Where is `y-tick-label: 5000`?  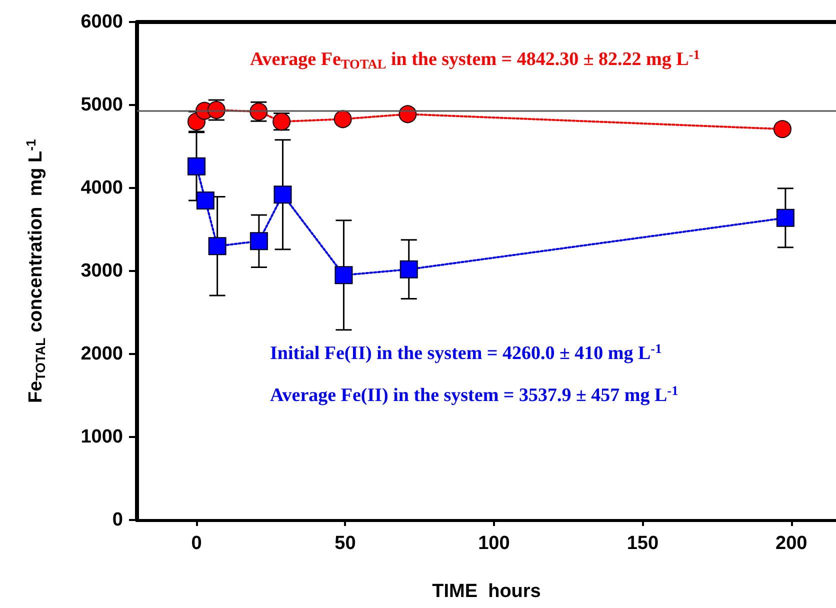 y-tick-label: 5000 is located at coordinates (101, 105).